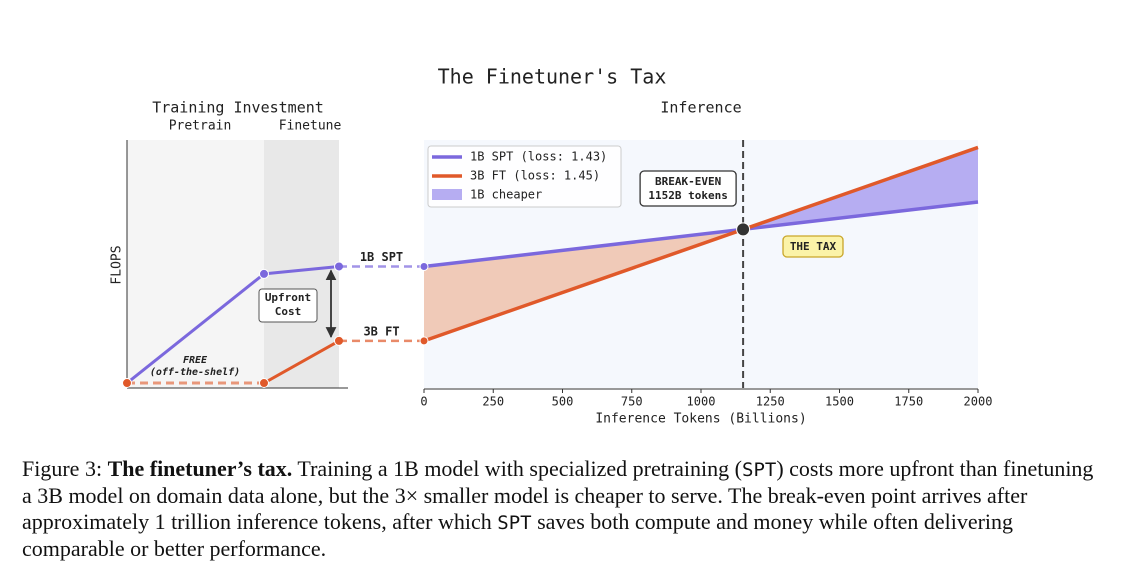  I want to click on x-tick-label: 250, so click(493, 402).